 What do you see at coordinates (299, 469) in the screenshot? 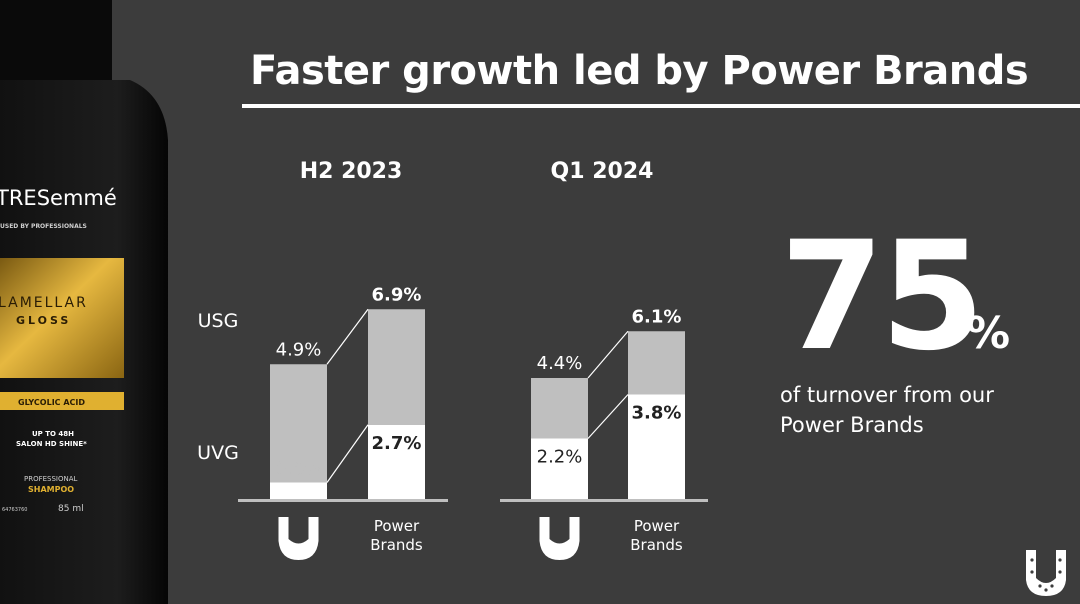
I see `label-uvg-0-0: 0.6%` at bounding box center [299, 469].